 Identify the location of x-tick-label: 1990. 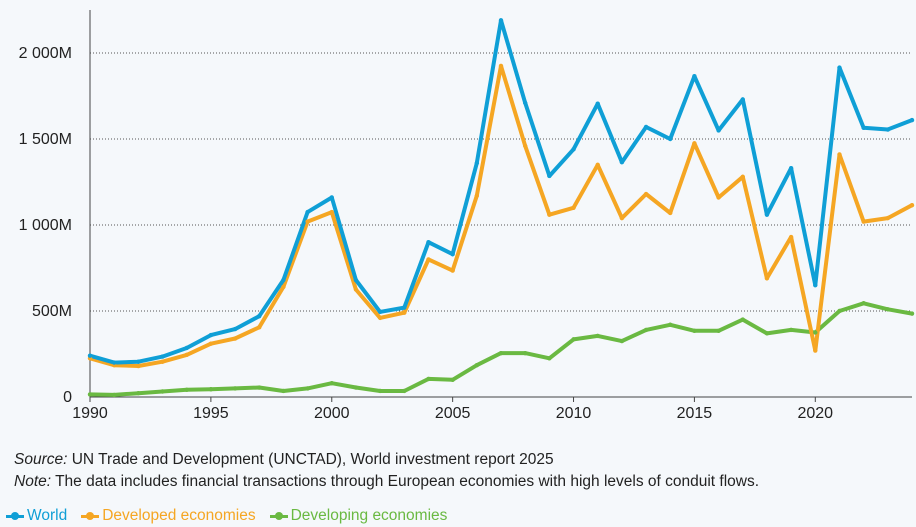
(90, 413).